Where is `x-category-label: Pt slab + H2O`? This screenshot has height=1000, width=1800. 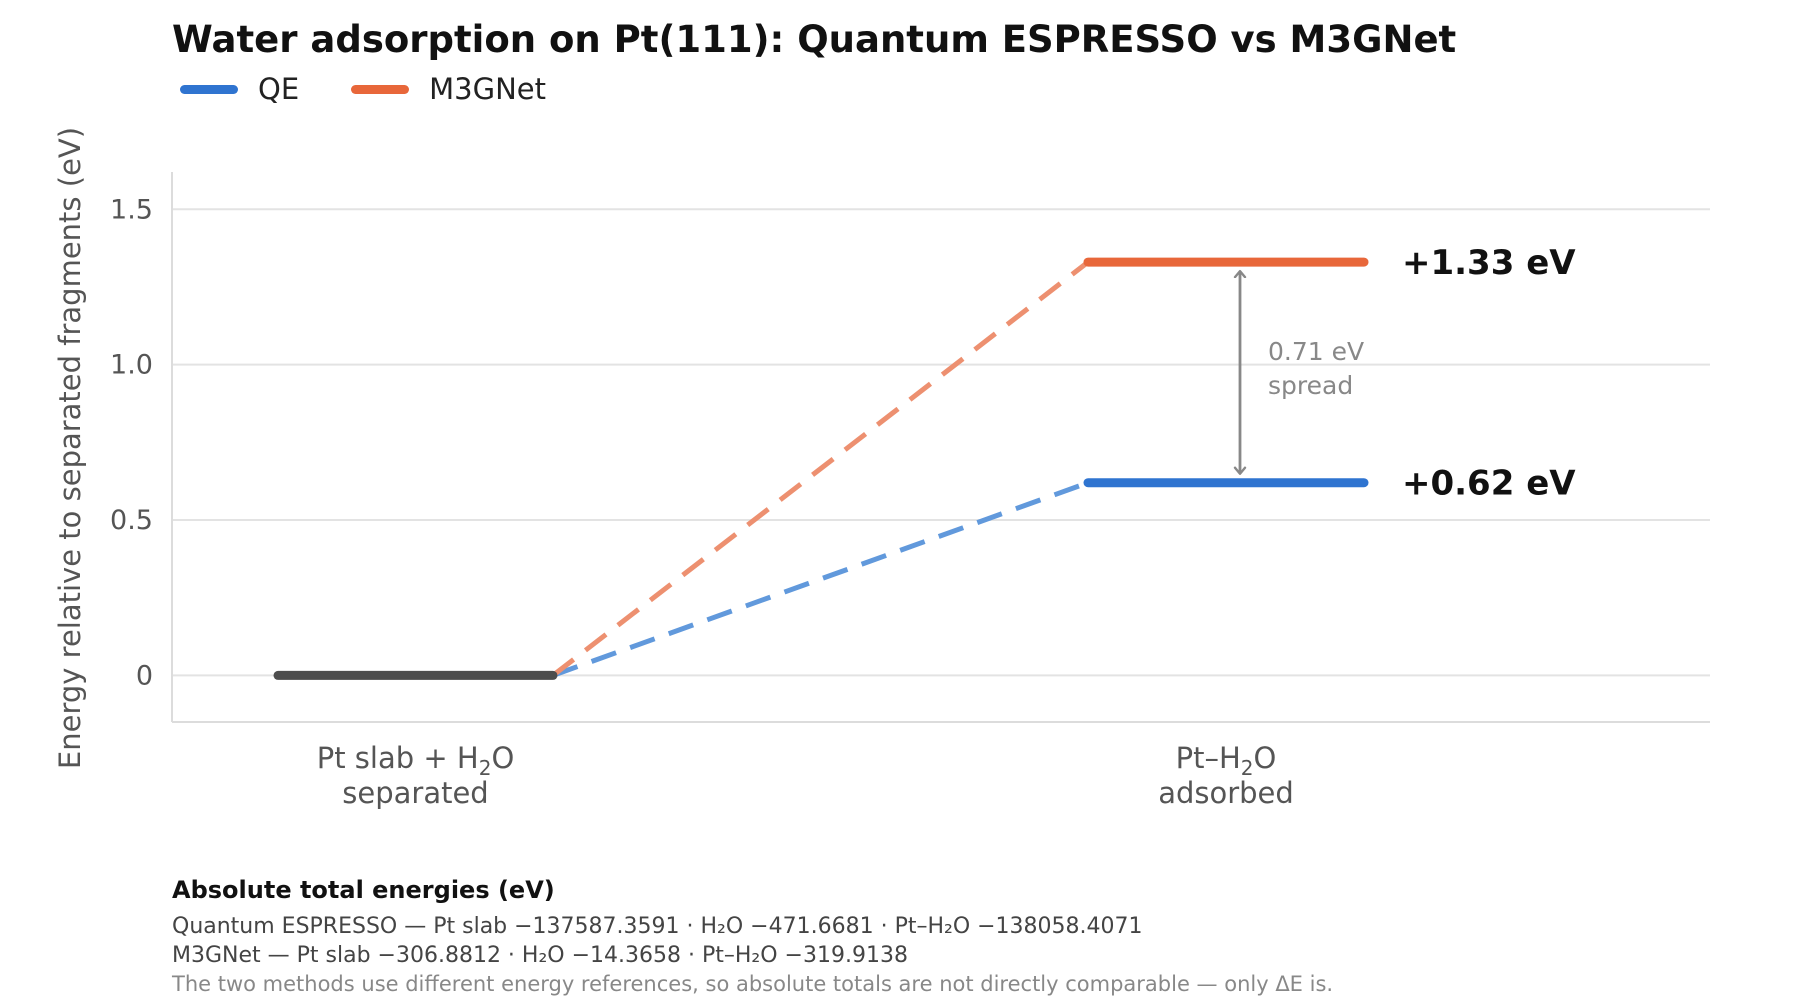 x-category-label: Pt slab + H2O is located at coordinates (416, 760).